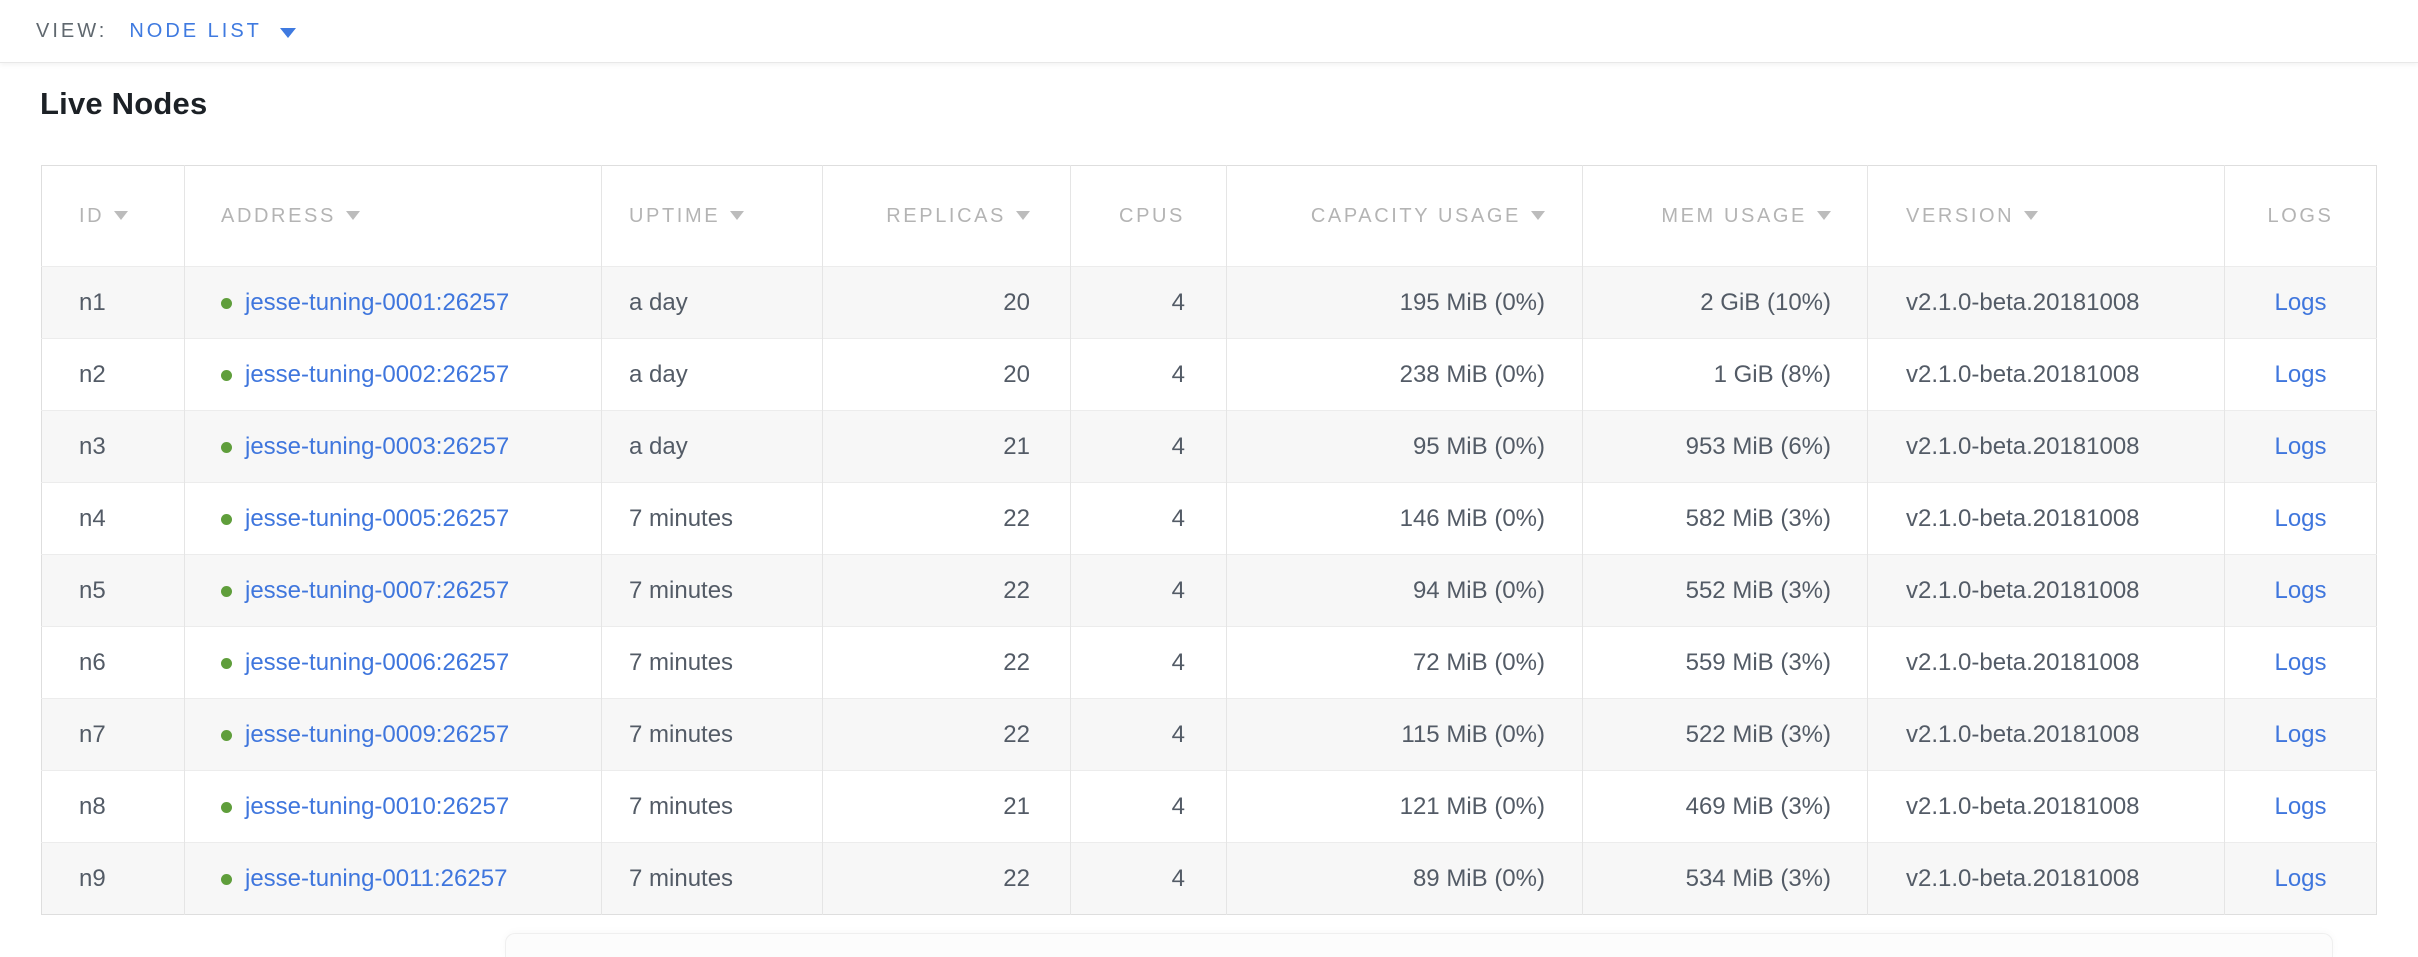  Describe the element at coordinates (1478, 878) in the screenshot. I see `cell-value: 89 MiB (0%)` at that location.